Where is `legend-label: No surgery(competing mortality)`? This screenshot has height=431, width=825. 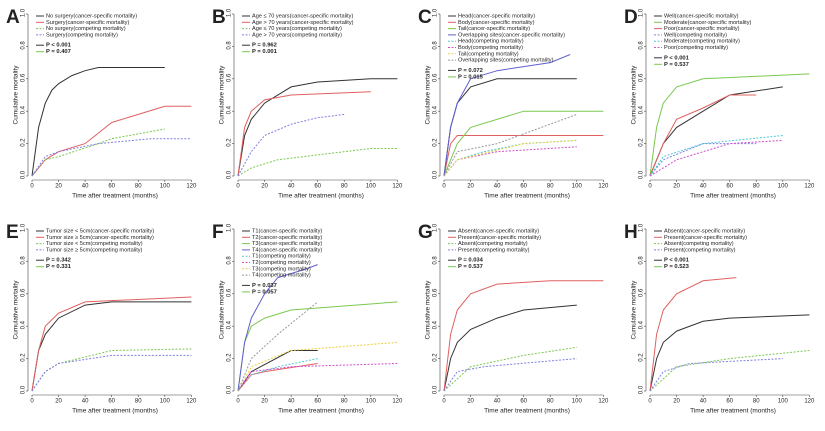 legend-label: No surgery(competing mortality) is located at coordinates (86, 29).